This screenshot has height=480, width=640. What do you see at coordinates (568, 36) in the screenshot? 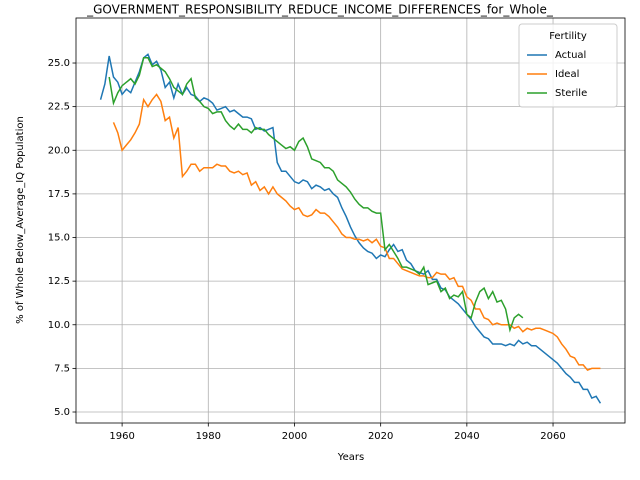
I see `legend-title: Fertility` at bounding box center [568, 36].